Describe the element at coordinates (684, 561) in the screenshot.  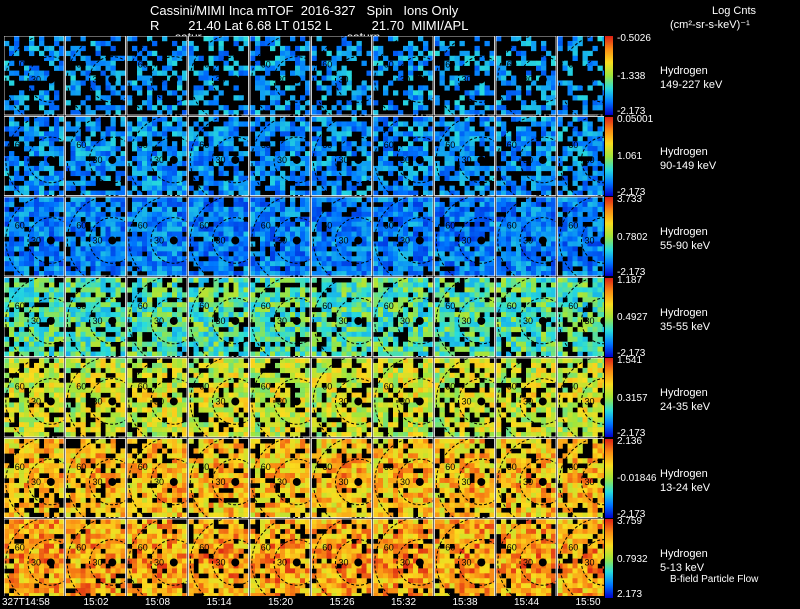
I see `row-species-label: Hydrogen 5-13 keV` at that location.